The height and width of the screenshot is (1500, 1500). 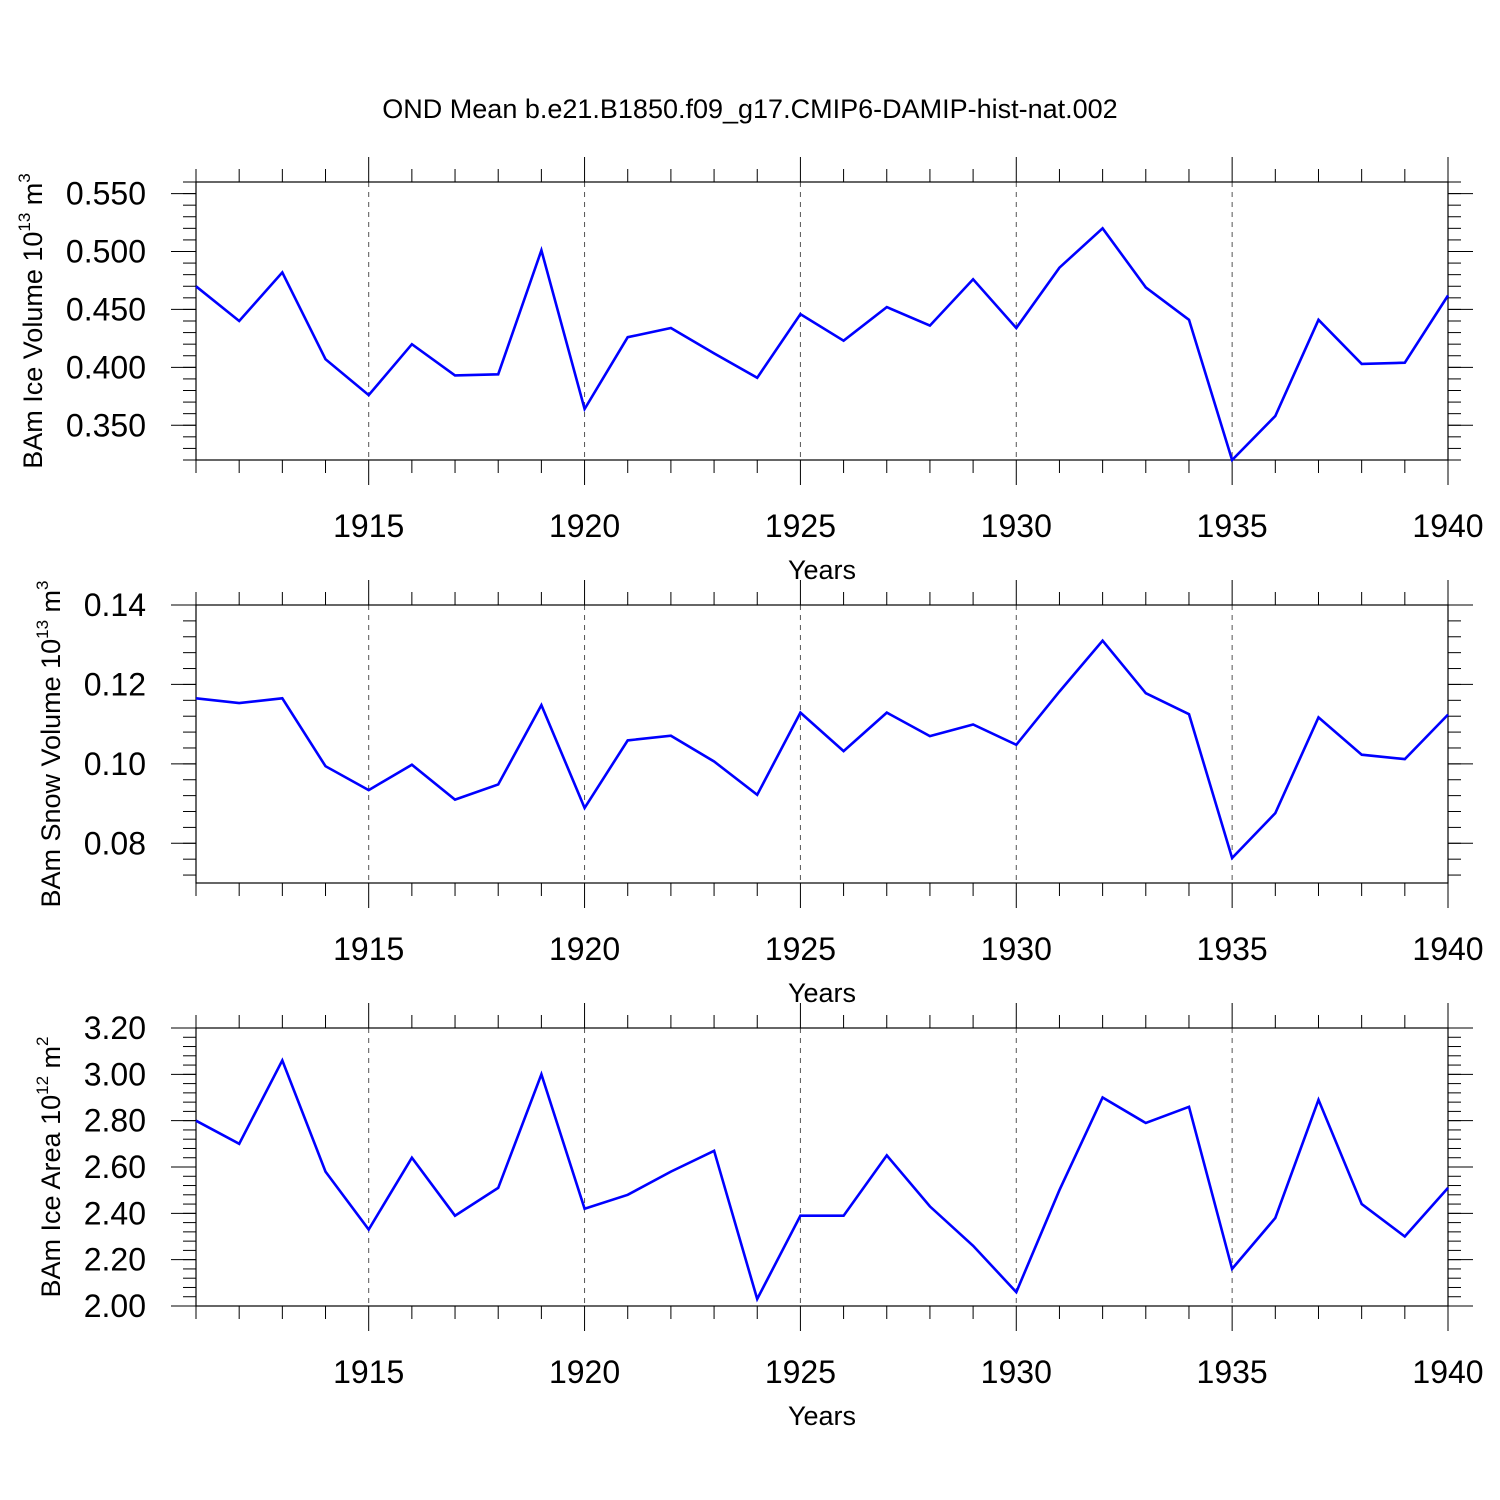 What do you see at coordinates (106, 425) in the screenshot?
I see `y-tick-label: 0.350` at bounding box center [106, 425].